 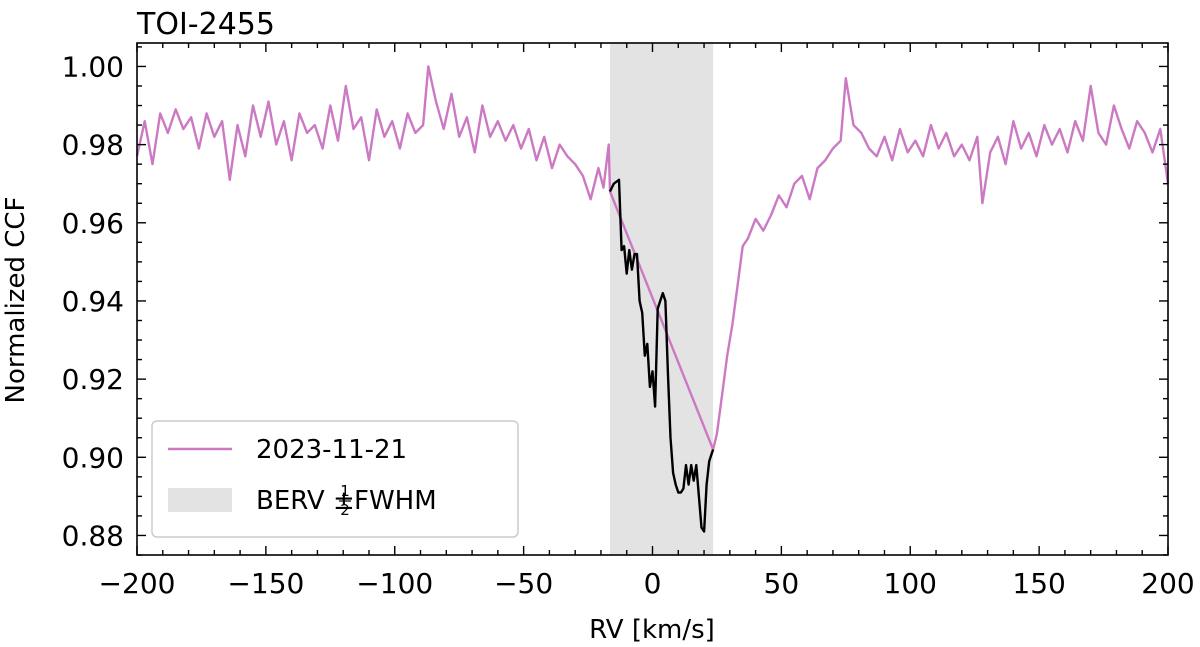 I want to click on y-tick-label: 0.94, so click(x=93, y=301).